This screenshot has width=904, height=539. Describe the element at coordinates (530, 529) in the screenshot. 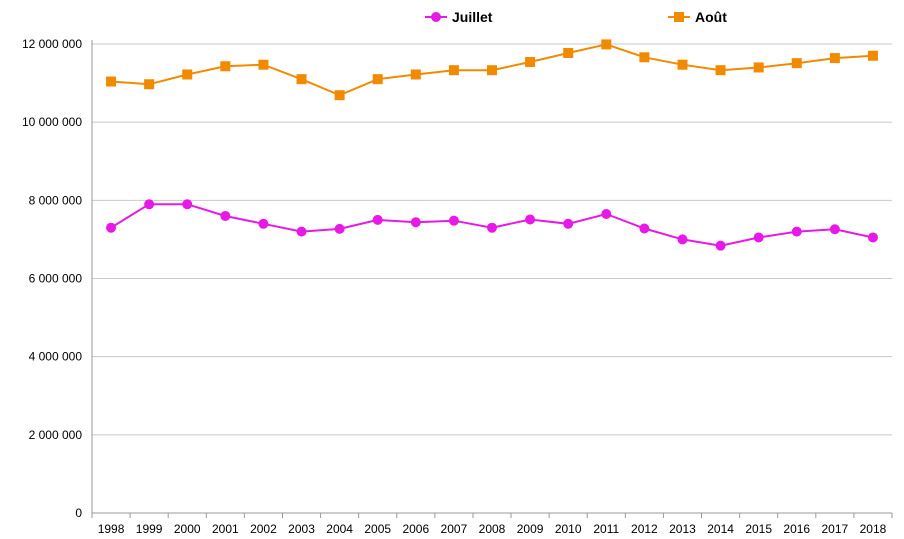

I see `x-tick-label: 2009` at that location.